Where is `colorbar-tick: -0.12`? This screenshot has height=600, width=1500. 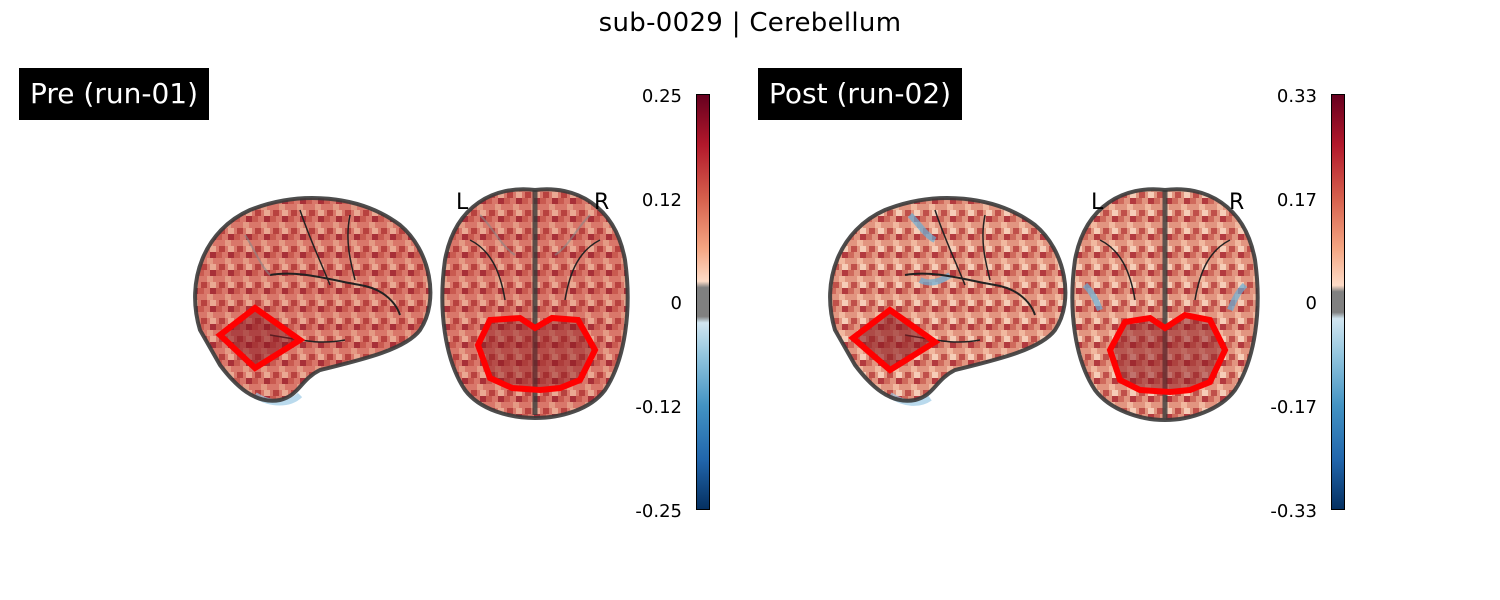
colorbar-tick: -0.12 is located at coordinates (658, 407).